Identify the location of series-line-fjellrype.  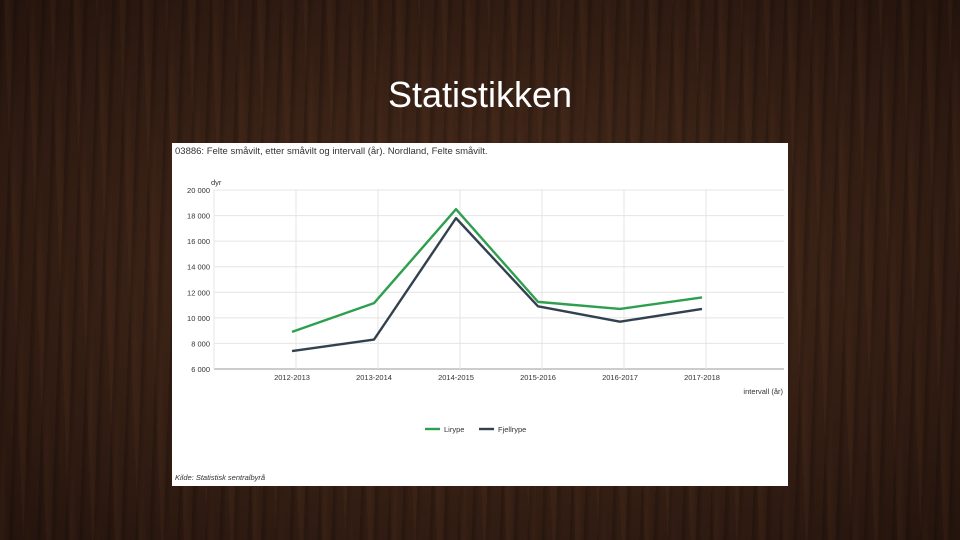
(497, 284).